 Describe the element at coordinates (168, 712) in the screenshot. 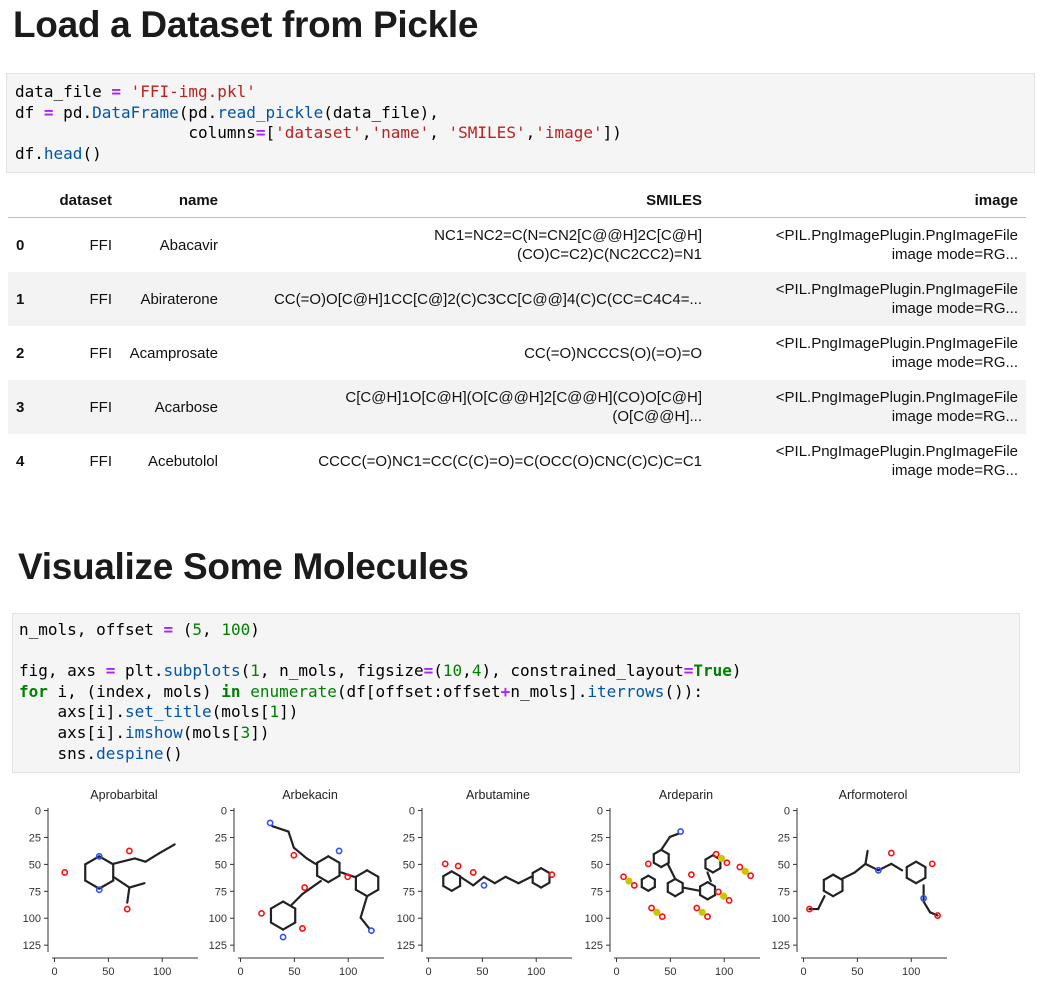

I see `code-token: set_title` at that location.